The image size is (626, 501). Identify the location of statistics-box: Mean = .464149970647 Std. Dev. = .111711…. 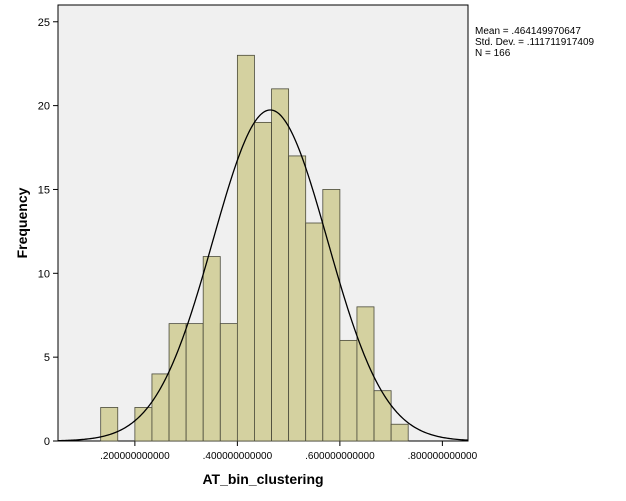
(534, 42).